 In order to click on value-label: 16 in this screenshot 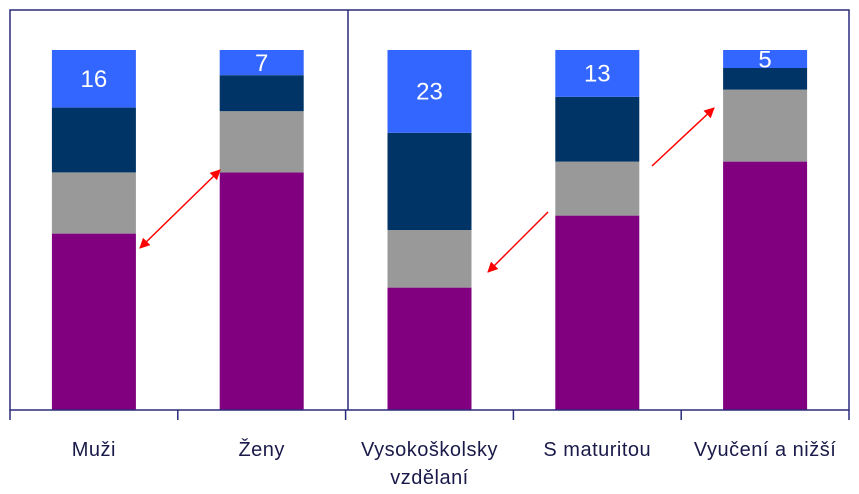, I will do `click(94, 79)`.